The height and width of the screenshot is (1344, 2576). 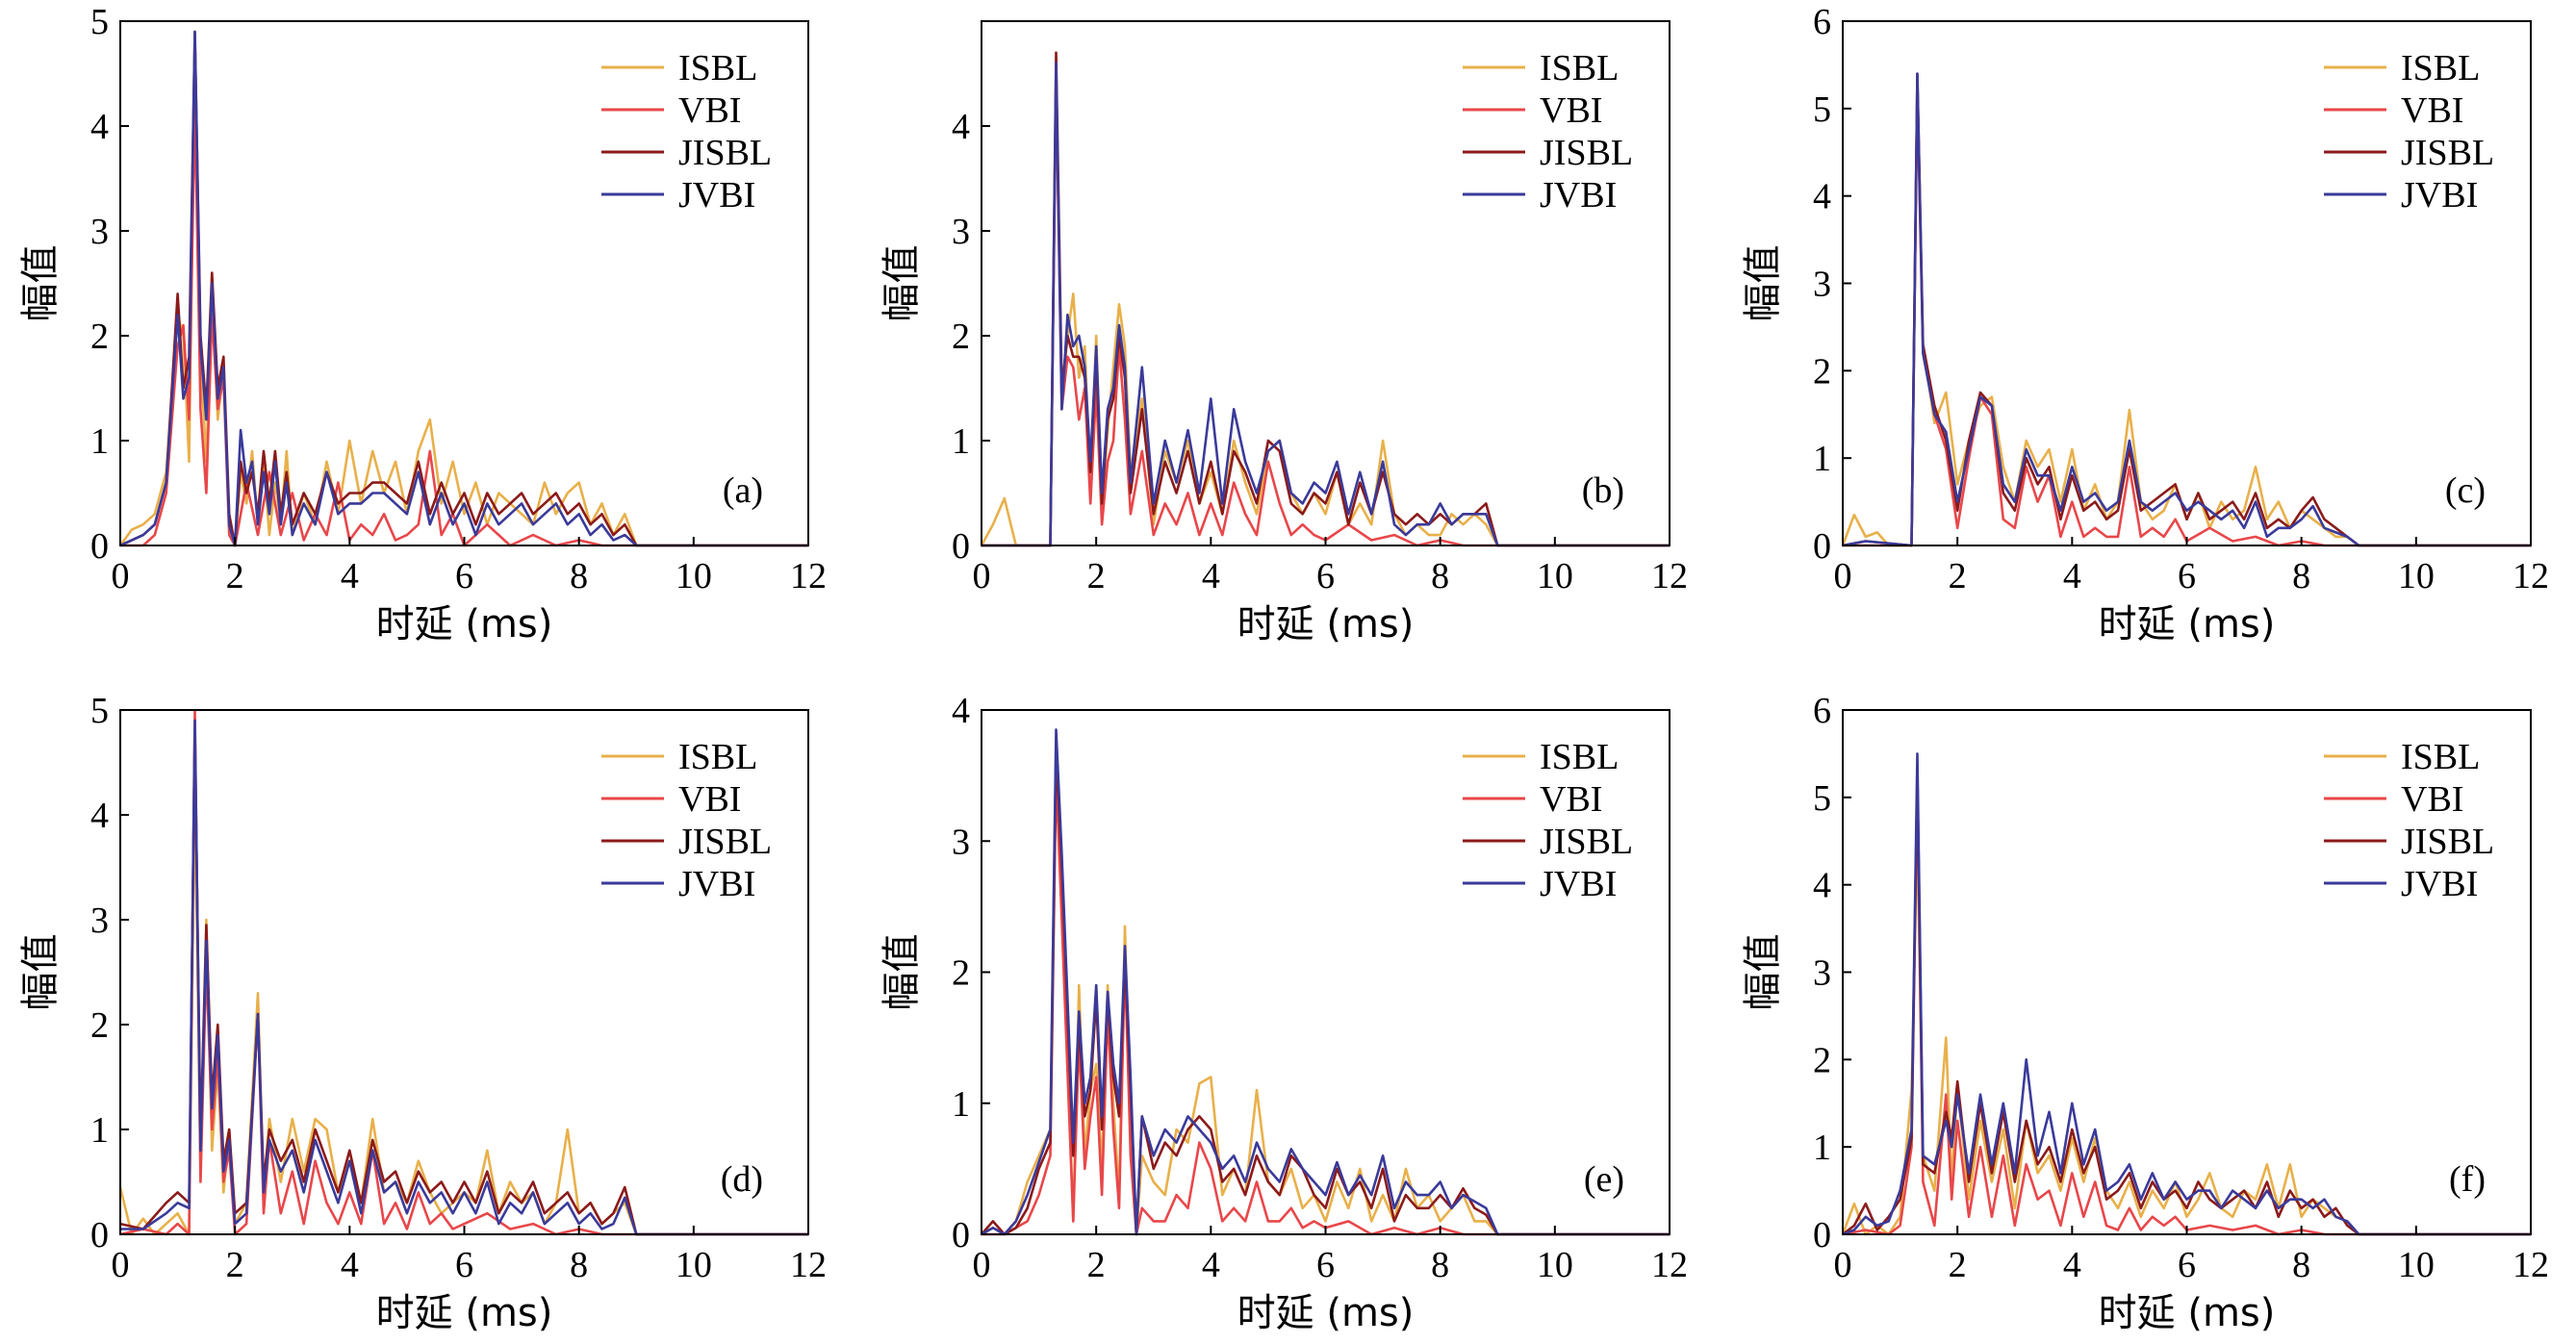 I want to click on panel-label: (f), so click(x=2467, y=1179).